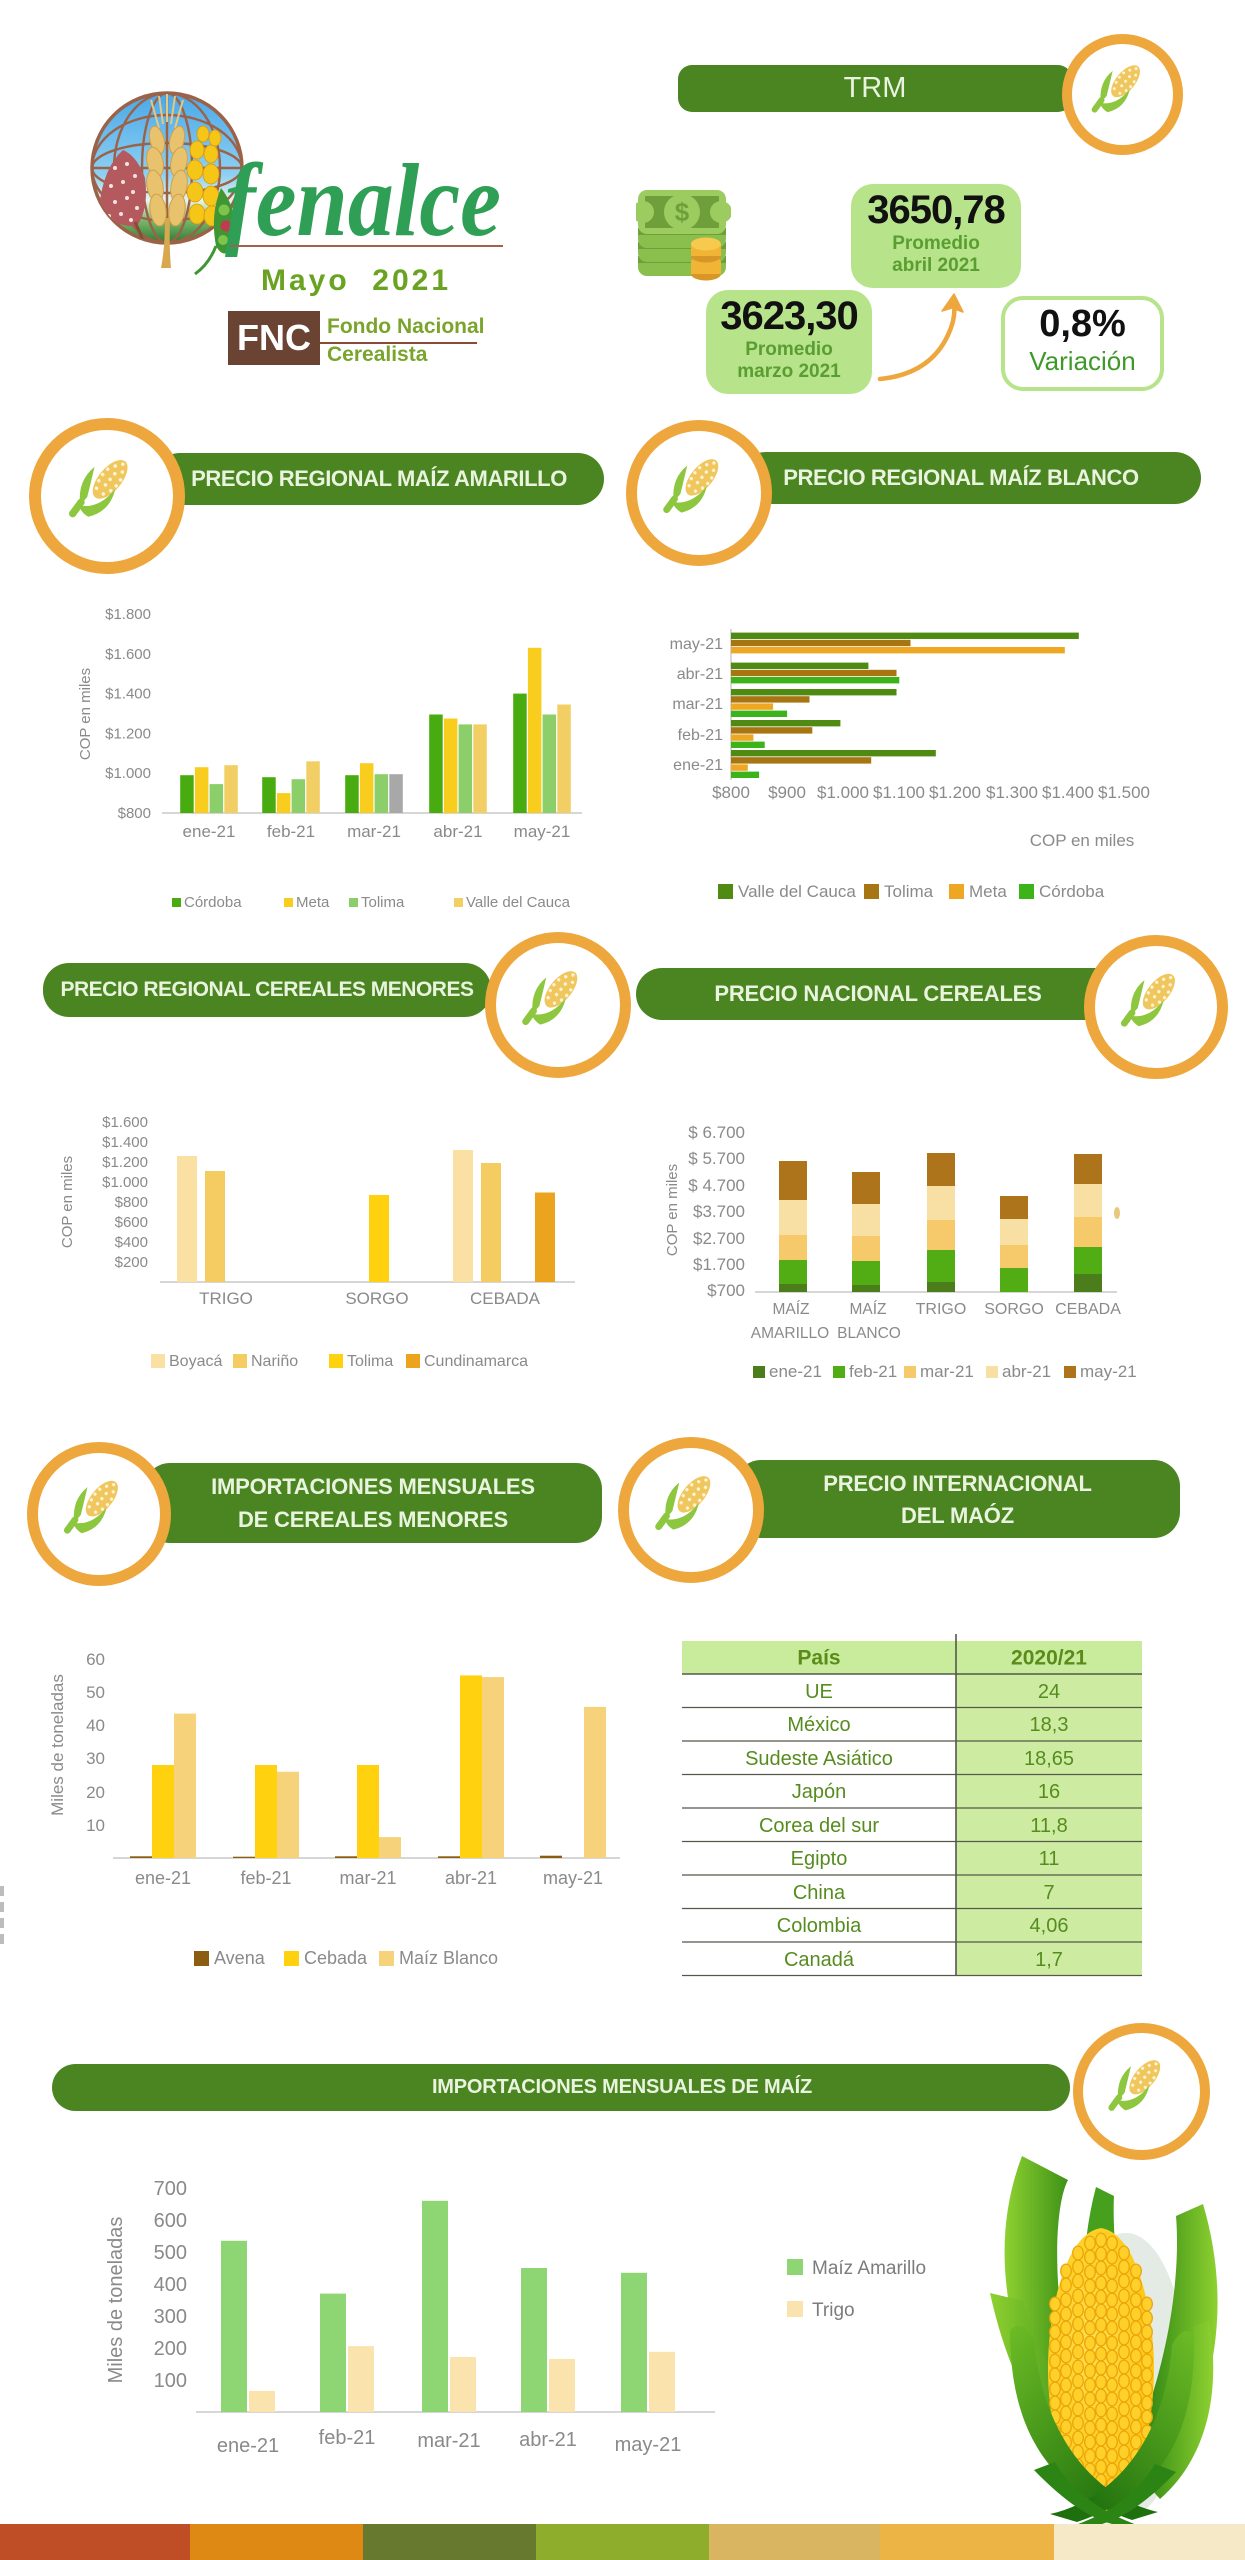  I want to click on svg-text: $800, so click(134, 813).